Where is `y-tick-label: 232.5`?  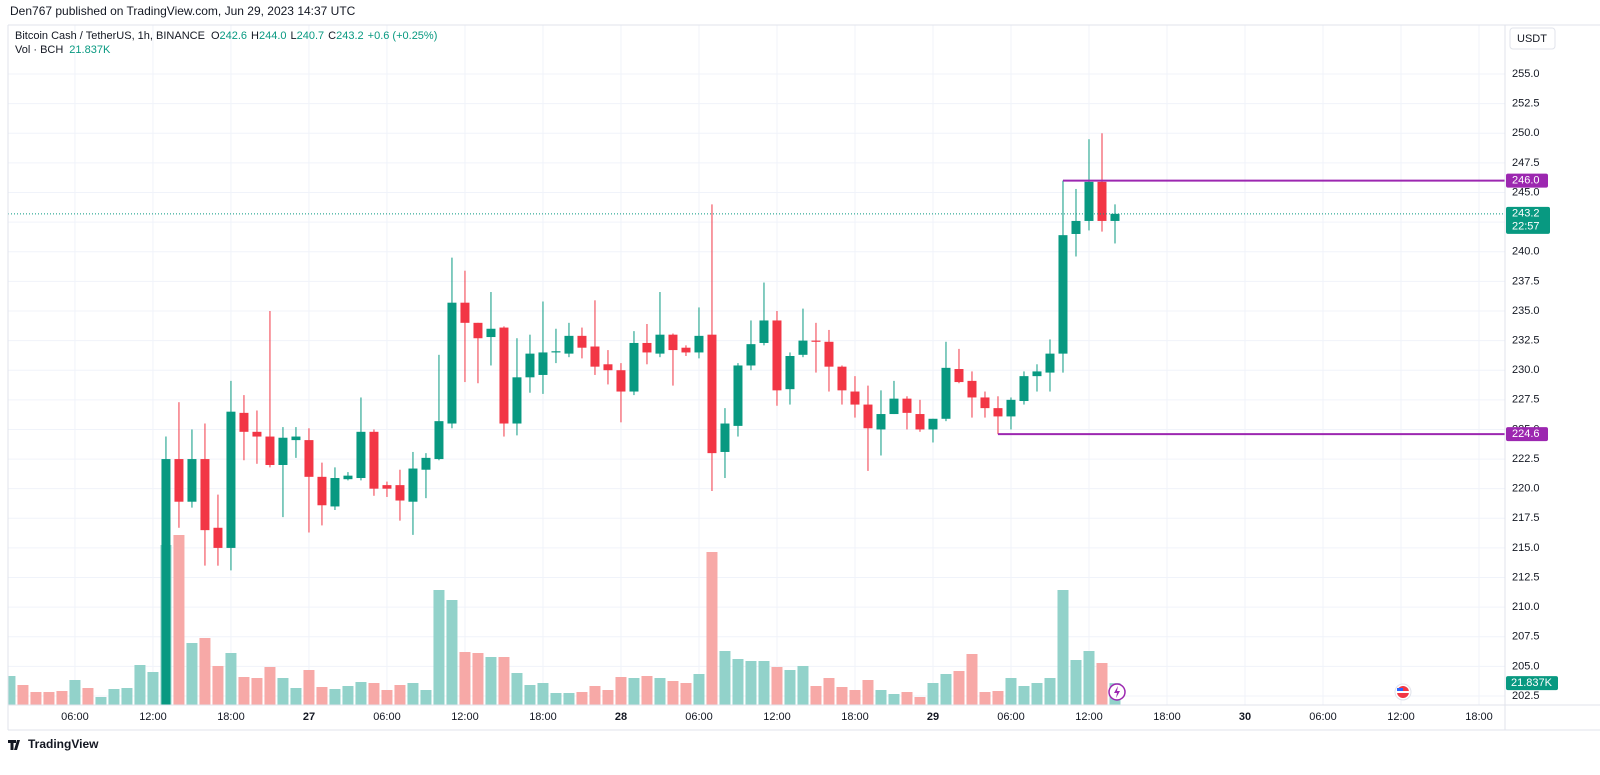 y-tick-label: 232.5 is located at coordinates (1526, 341).